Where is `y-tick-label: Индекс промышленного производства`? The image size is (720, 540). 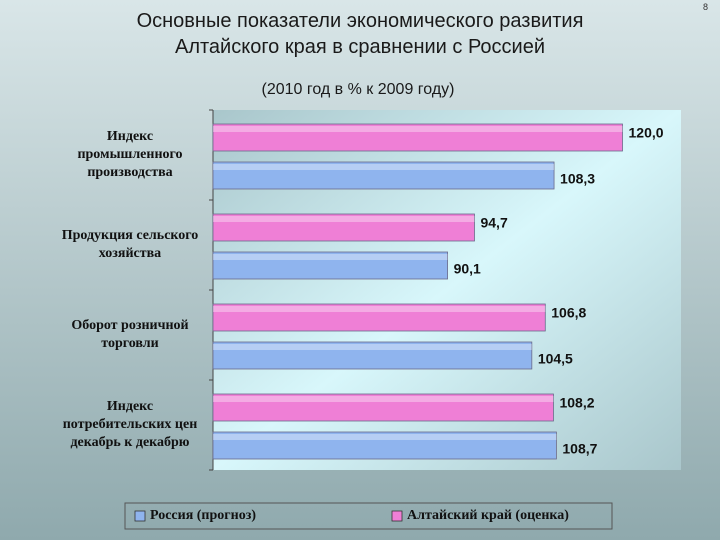 y-tick-label: Индекс промышленного производства is located at coordinates (129, 154).